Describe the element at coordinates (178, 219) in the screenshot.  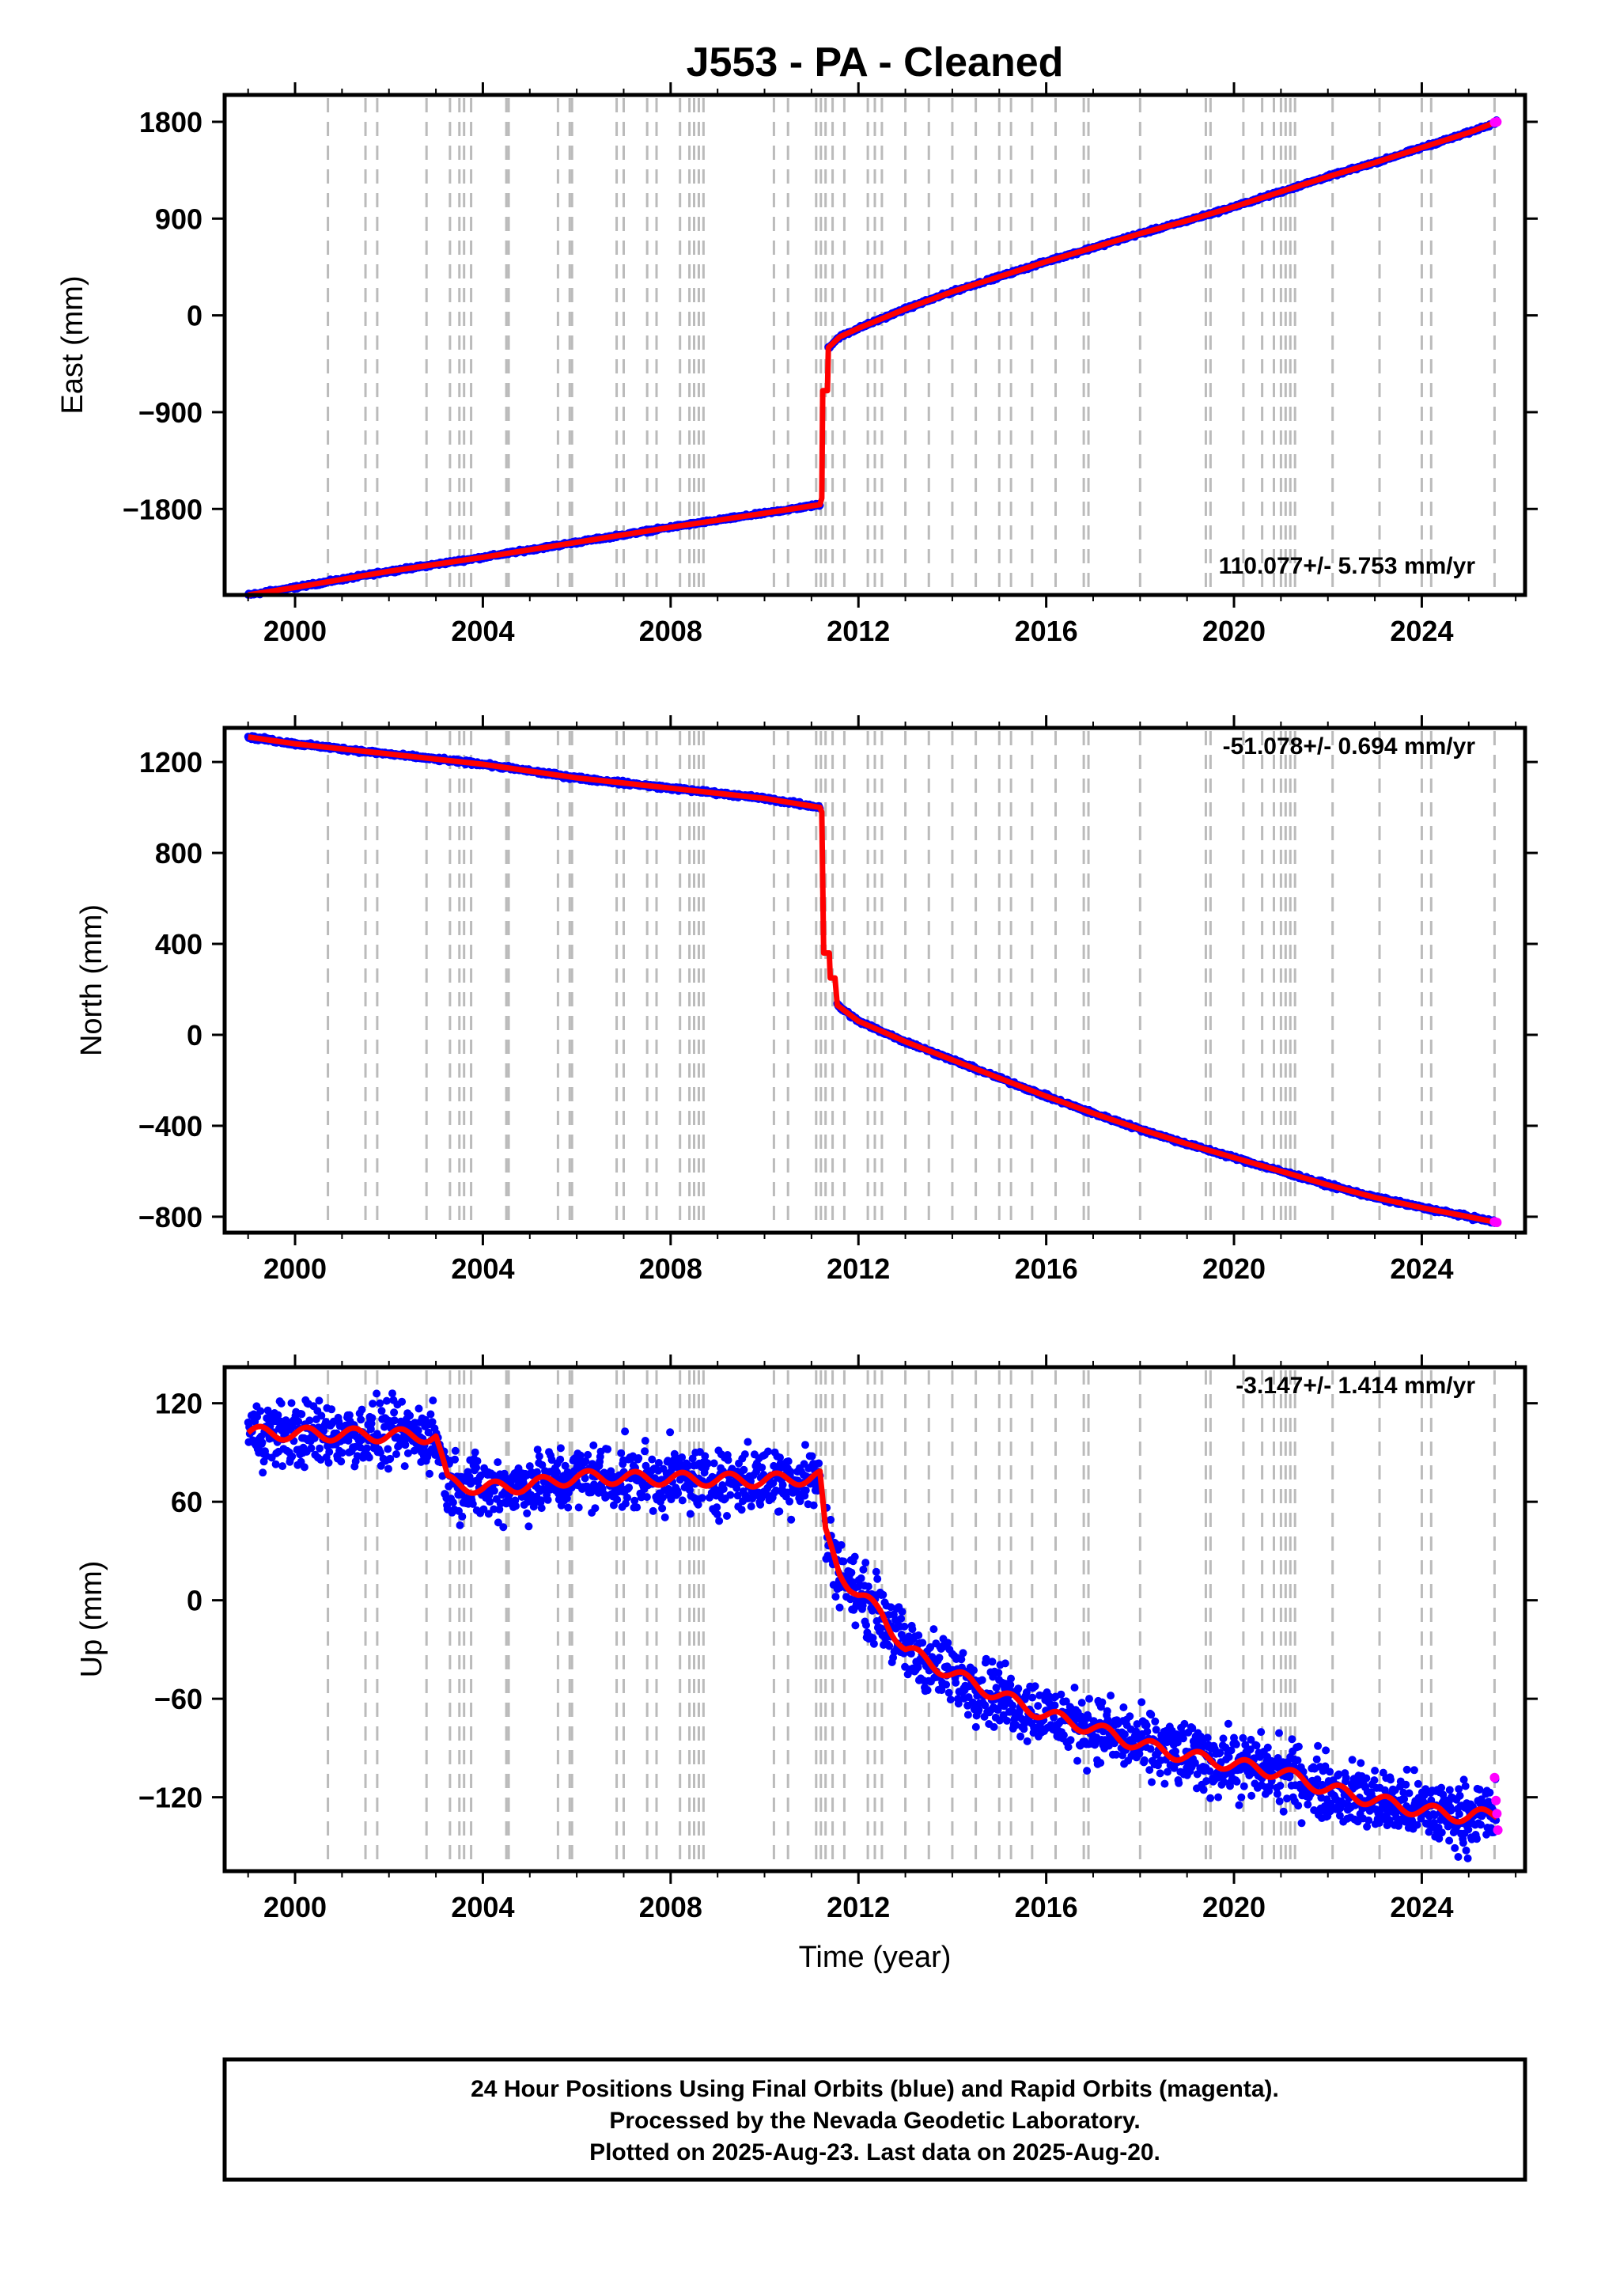
I see `y-tick-label: 900` at that location.